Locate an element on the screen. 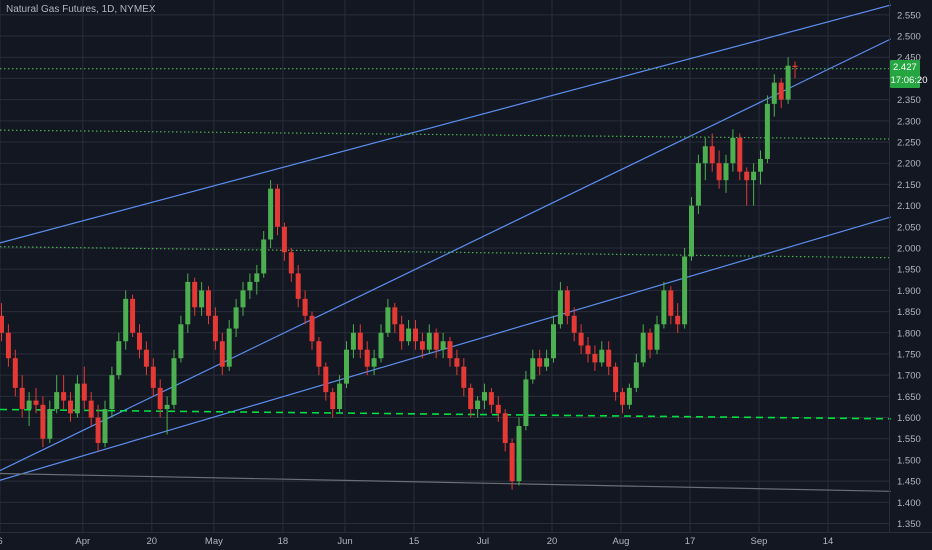  time-axis: 6 Apr 20 May 18 Jun 15 Jul 20 Aug 17 Sep 14 is located at coordinates (416, 541).